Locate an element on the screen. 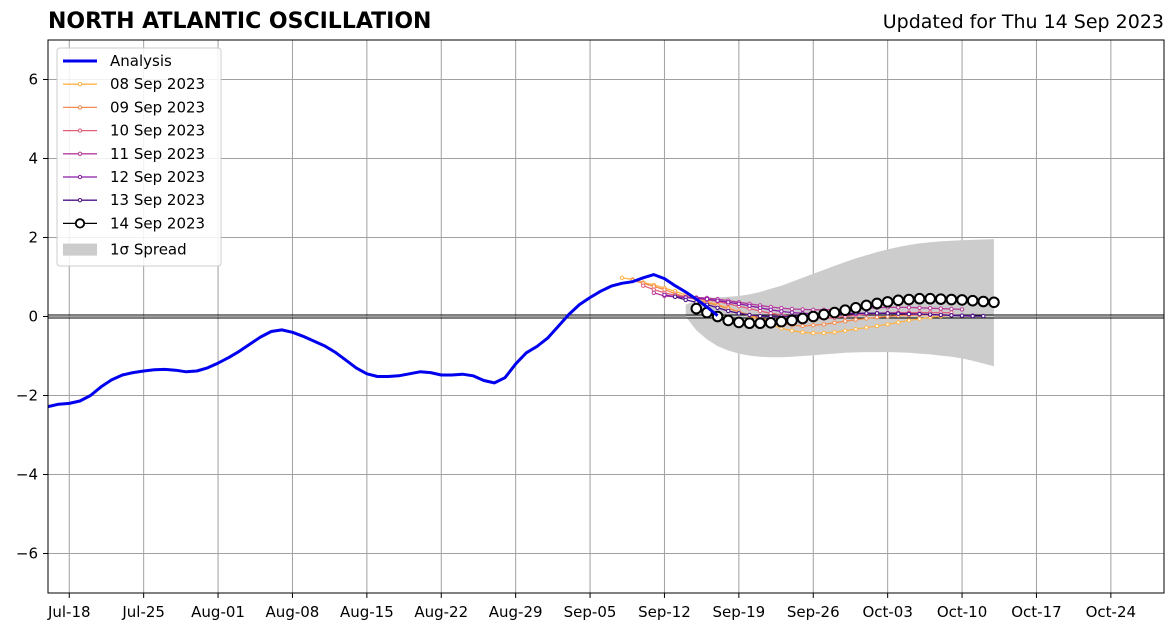 The image size is (1176, 633). legend-label: 1σ Spread is located at coordinates (148, 250).